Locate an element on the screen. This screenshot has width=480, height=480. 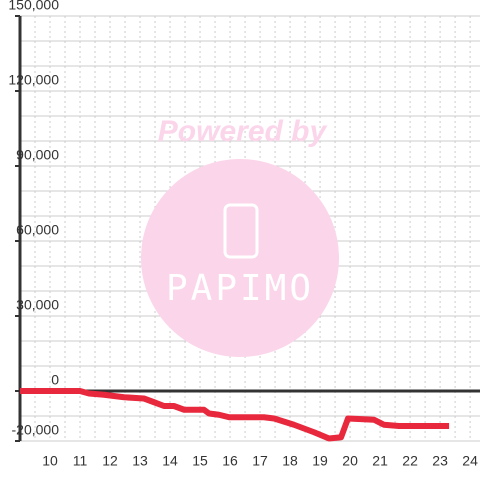
x-tick-label: 20 is located at coordinates (350, 461).